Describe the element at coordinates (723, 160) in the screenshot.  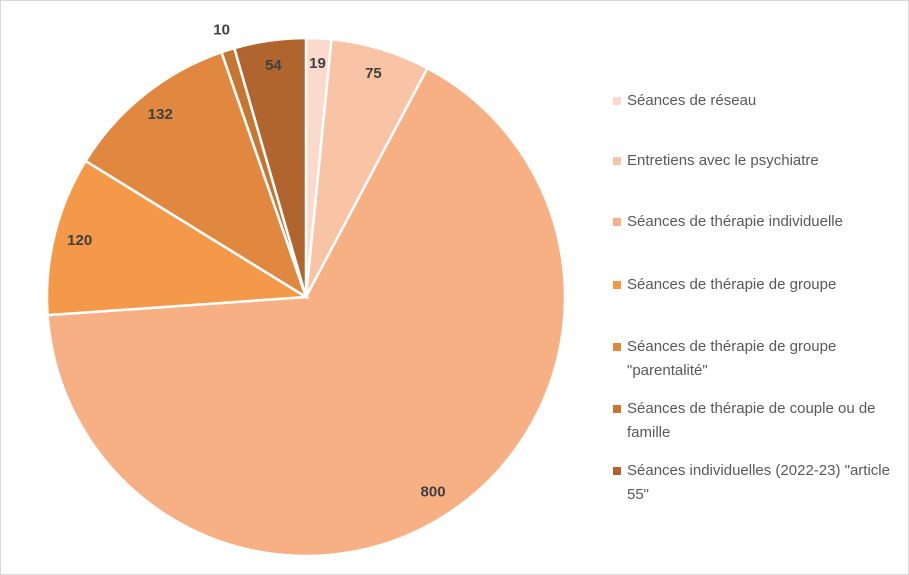
I see `legend-label: Entretiens avec le psychiatre` at that location.